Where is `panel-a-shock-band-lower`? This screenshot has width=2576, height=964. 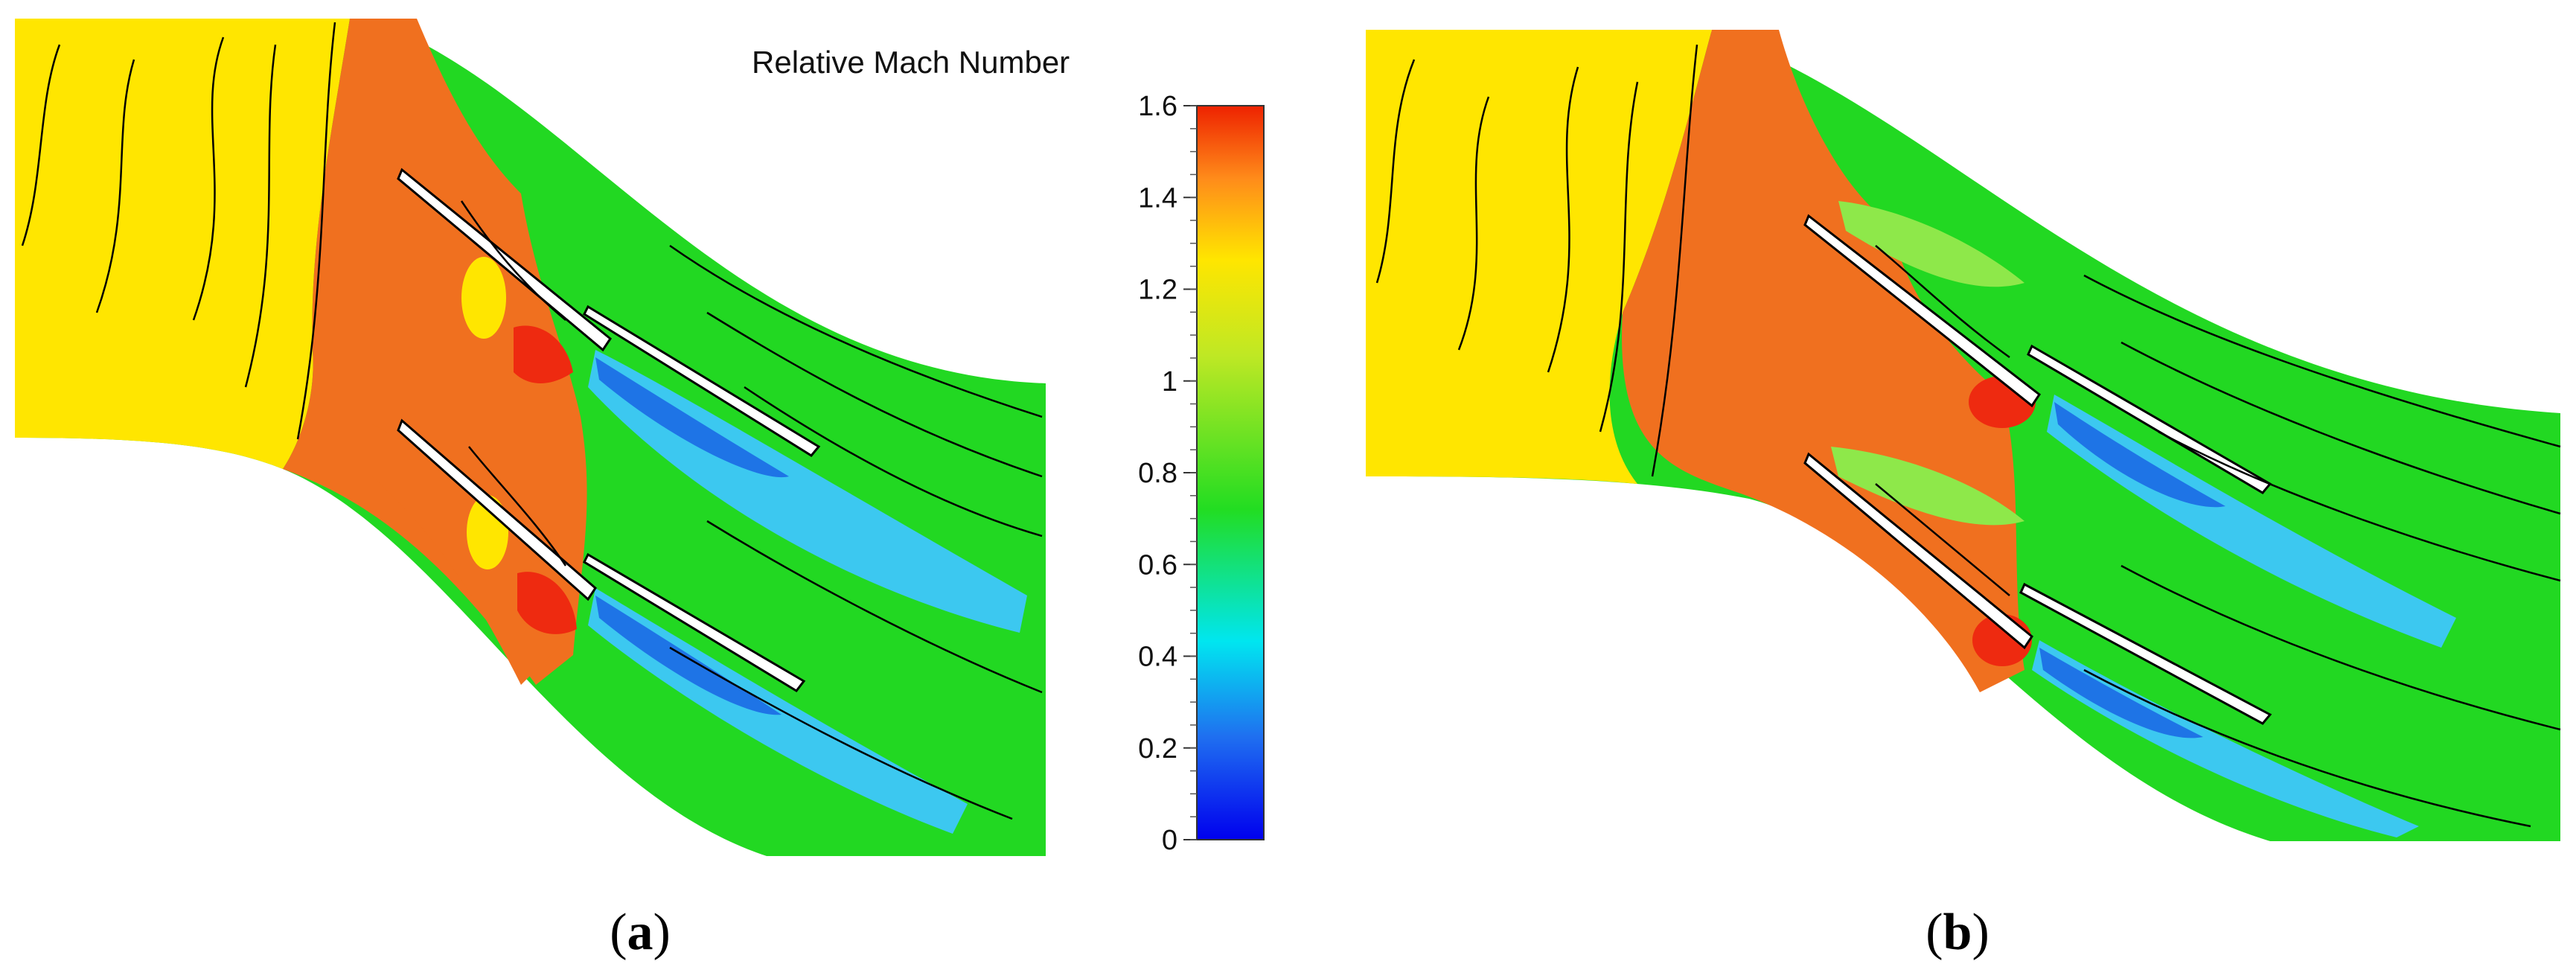
panel-a-shock-band-lower is located at coordinates (469, 554).